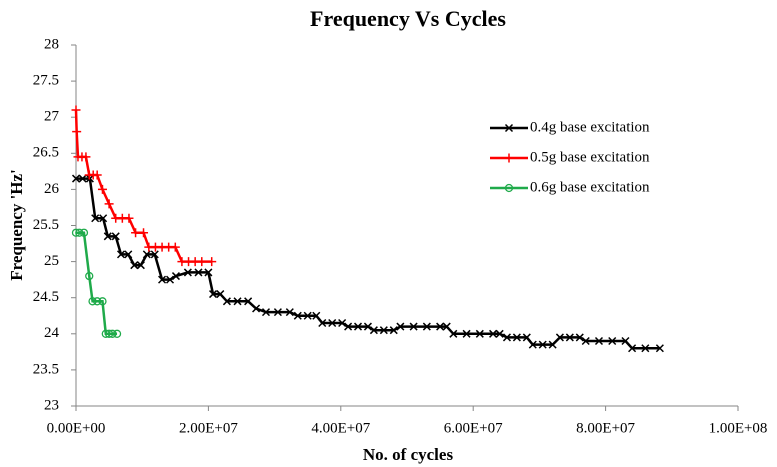  I want to click on legend-item: 0.6g base excitation, so click(570, 187).